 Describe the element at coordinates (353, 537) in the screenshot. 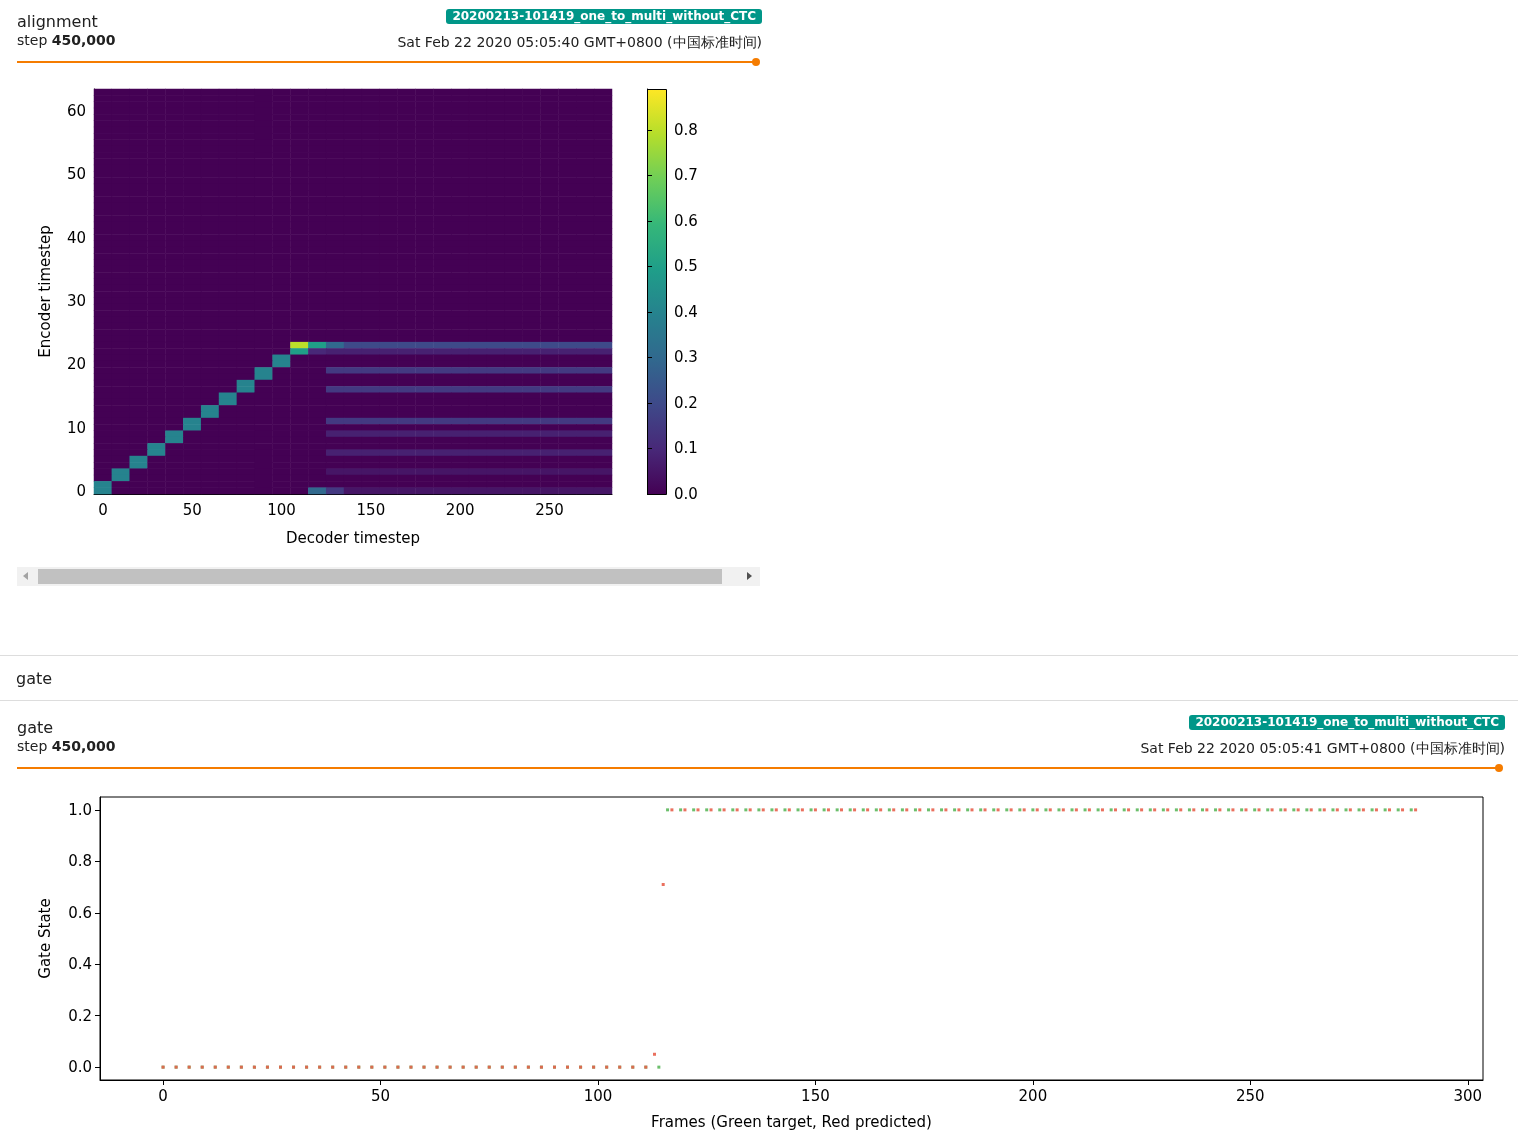

I see `x-axis-title: Decoder timestep` at that location.